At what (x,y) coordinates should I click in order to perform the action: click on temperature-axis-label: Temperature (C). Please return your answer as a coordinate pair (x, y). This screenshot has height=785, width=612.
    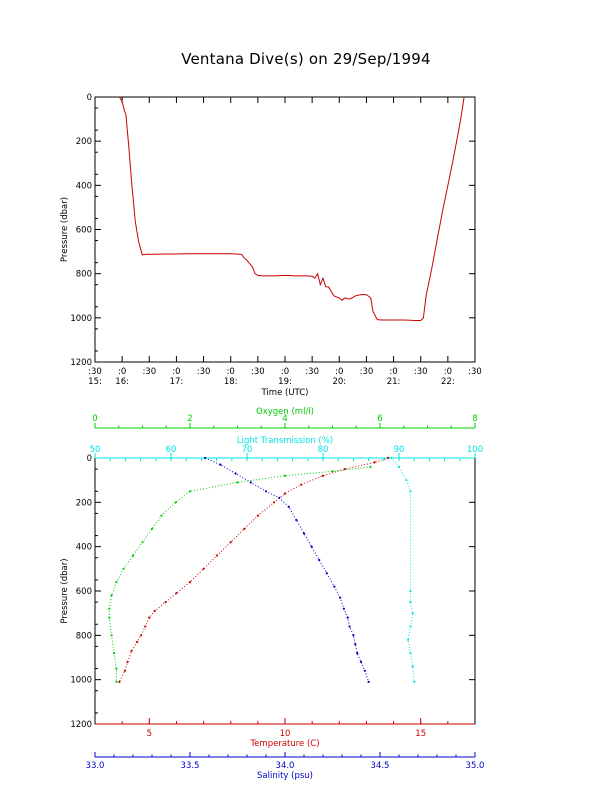
    Looking at the image, I should click on (284, 744).